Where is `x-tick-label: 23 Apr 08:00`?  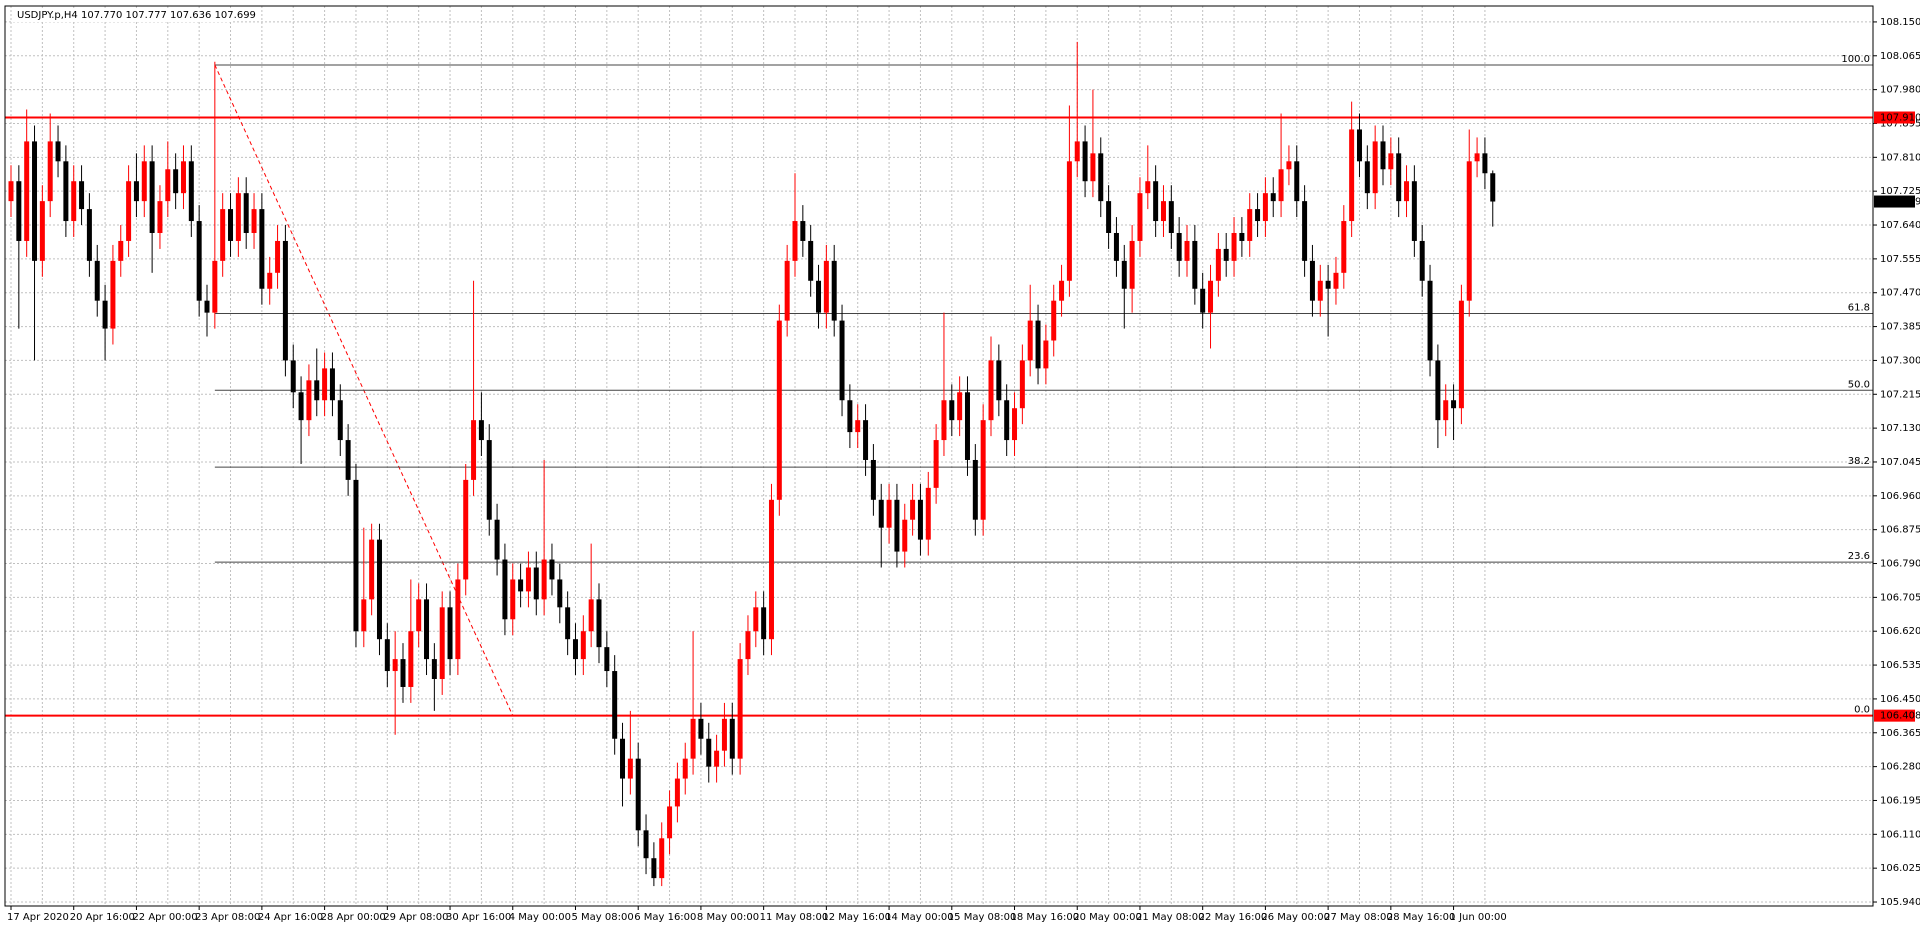 x-tick-label: 23 Apr 08:00 is located at coordinates (227, 917).